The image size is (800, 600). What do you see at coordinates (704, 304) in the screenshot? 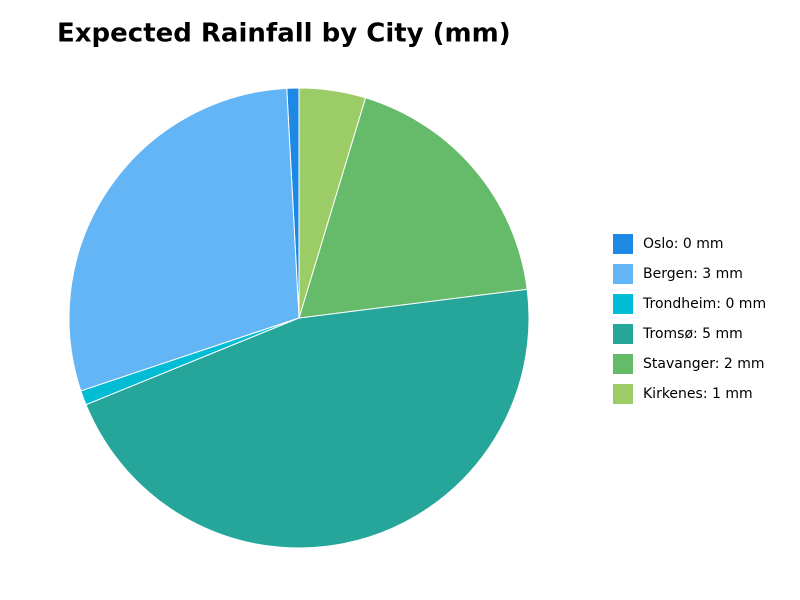
I see `legend-label: Trondheim: 0 mm` at bounding box center [704, 304].